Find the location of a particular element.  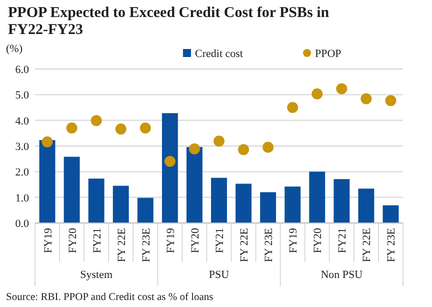

text: System is located at coordinates (96, 275).